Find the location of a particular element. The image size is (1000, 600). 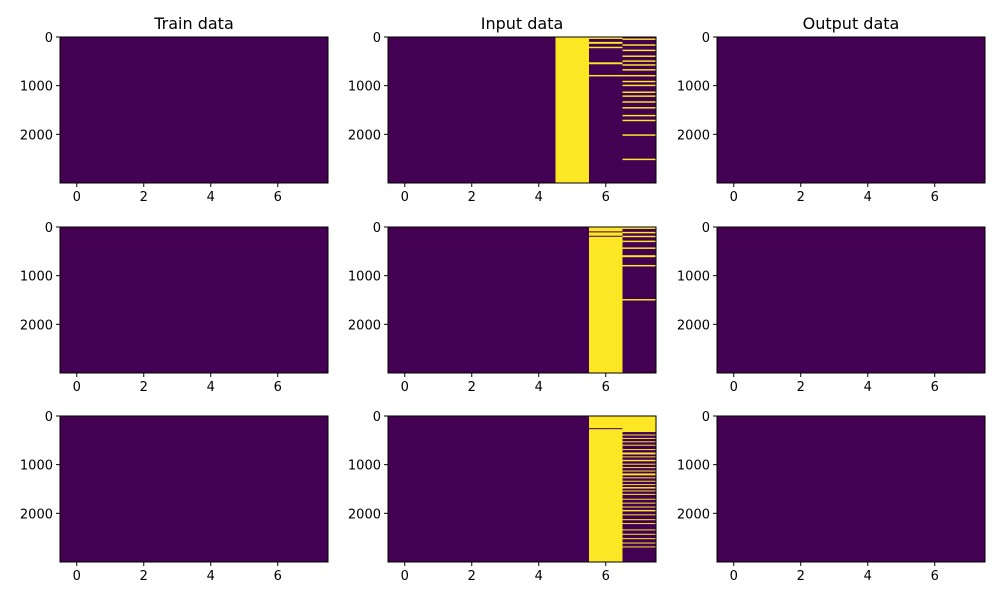

heatmap-panel: 0 2 4 6 0 1000 2000 Input data is located at coordinates (502, 109).